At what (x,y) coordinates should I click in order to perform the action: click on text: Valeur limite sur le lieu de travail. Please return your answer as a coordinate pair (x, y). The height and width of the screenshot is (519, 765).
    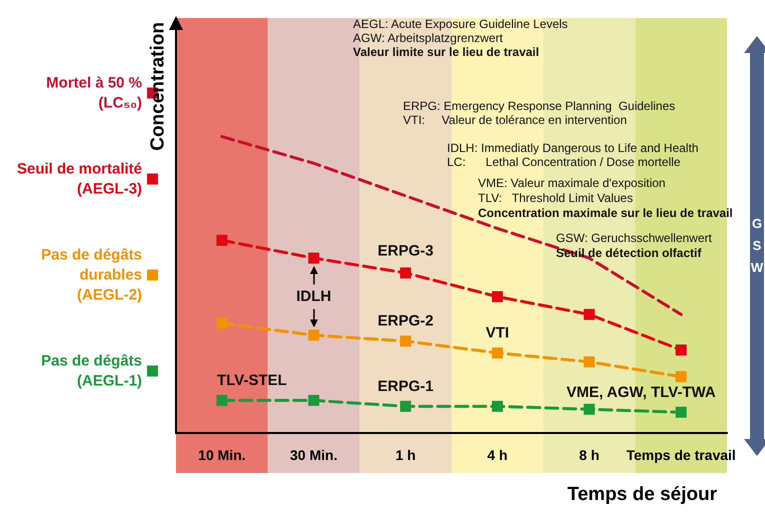
    Looking at the image, I should click on (446, 52).